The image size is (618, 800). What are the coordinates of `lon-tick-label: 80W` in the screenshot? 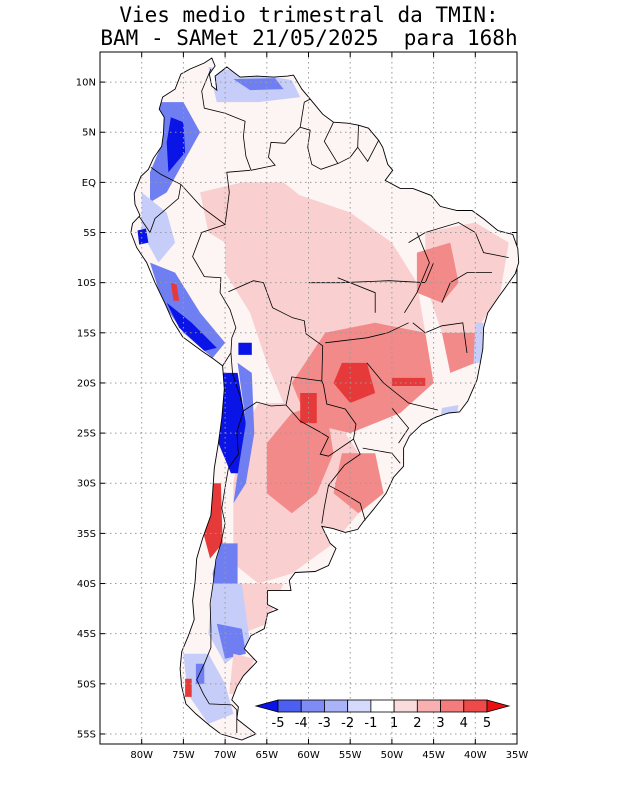 It's located at (141, 755).